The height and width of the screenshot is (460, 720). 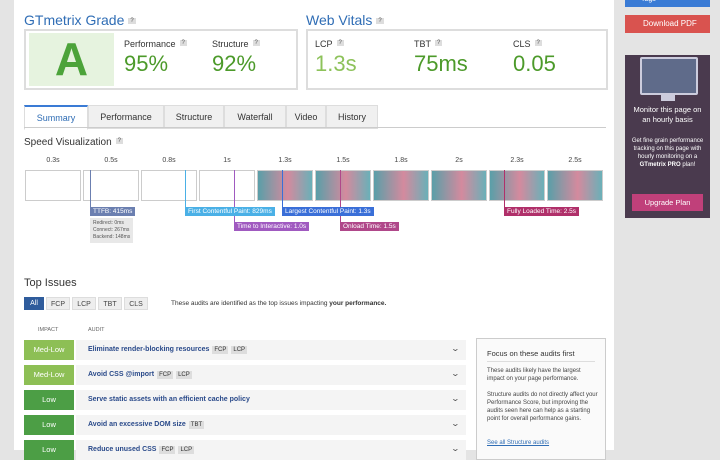 What do you see at coordinates (34, 303) in the screenshot?
I see `filter: All` at bounding box center [34, 303].